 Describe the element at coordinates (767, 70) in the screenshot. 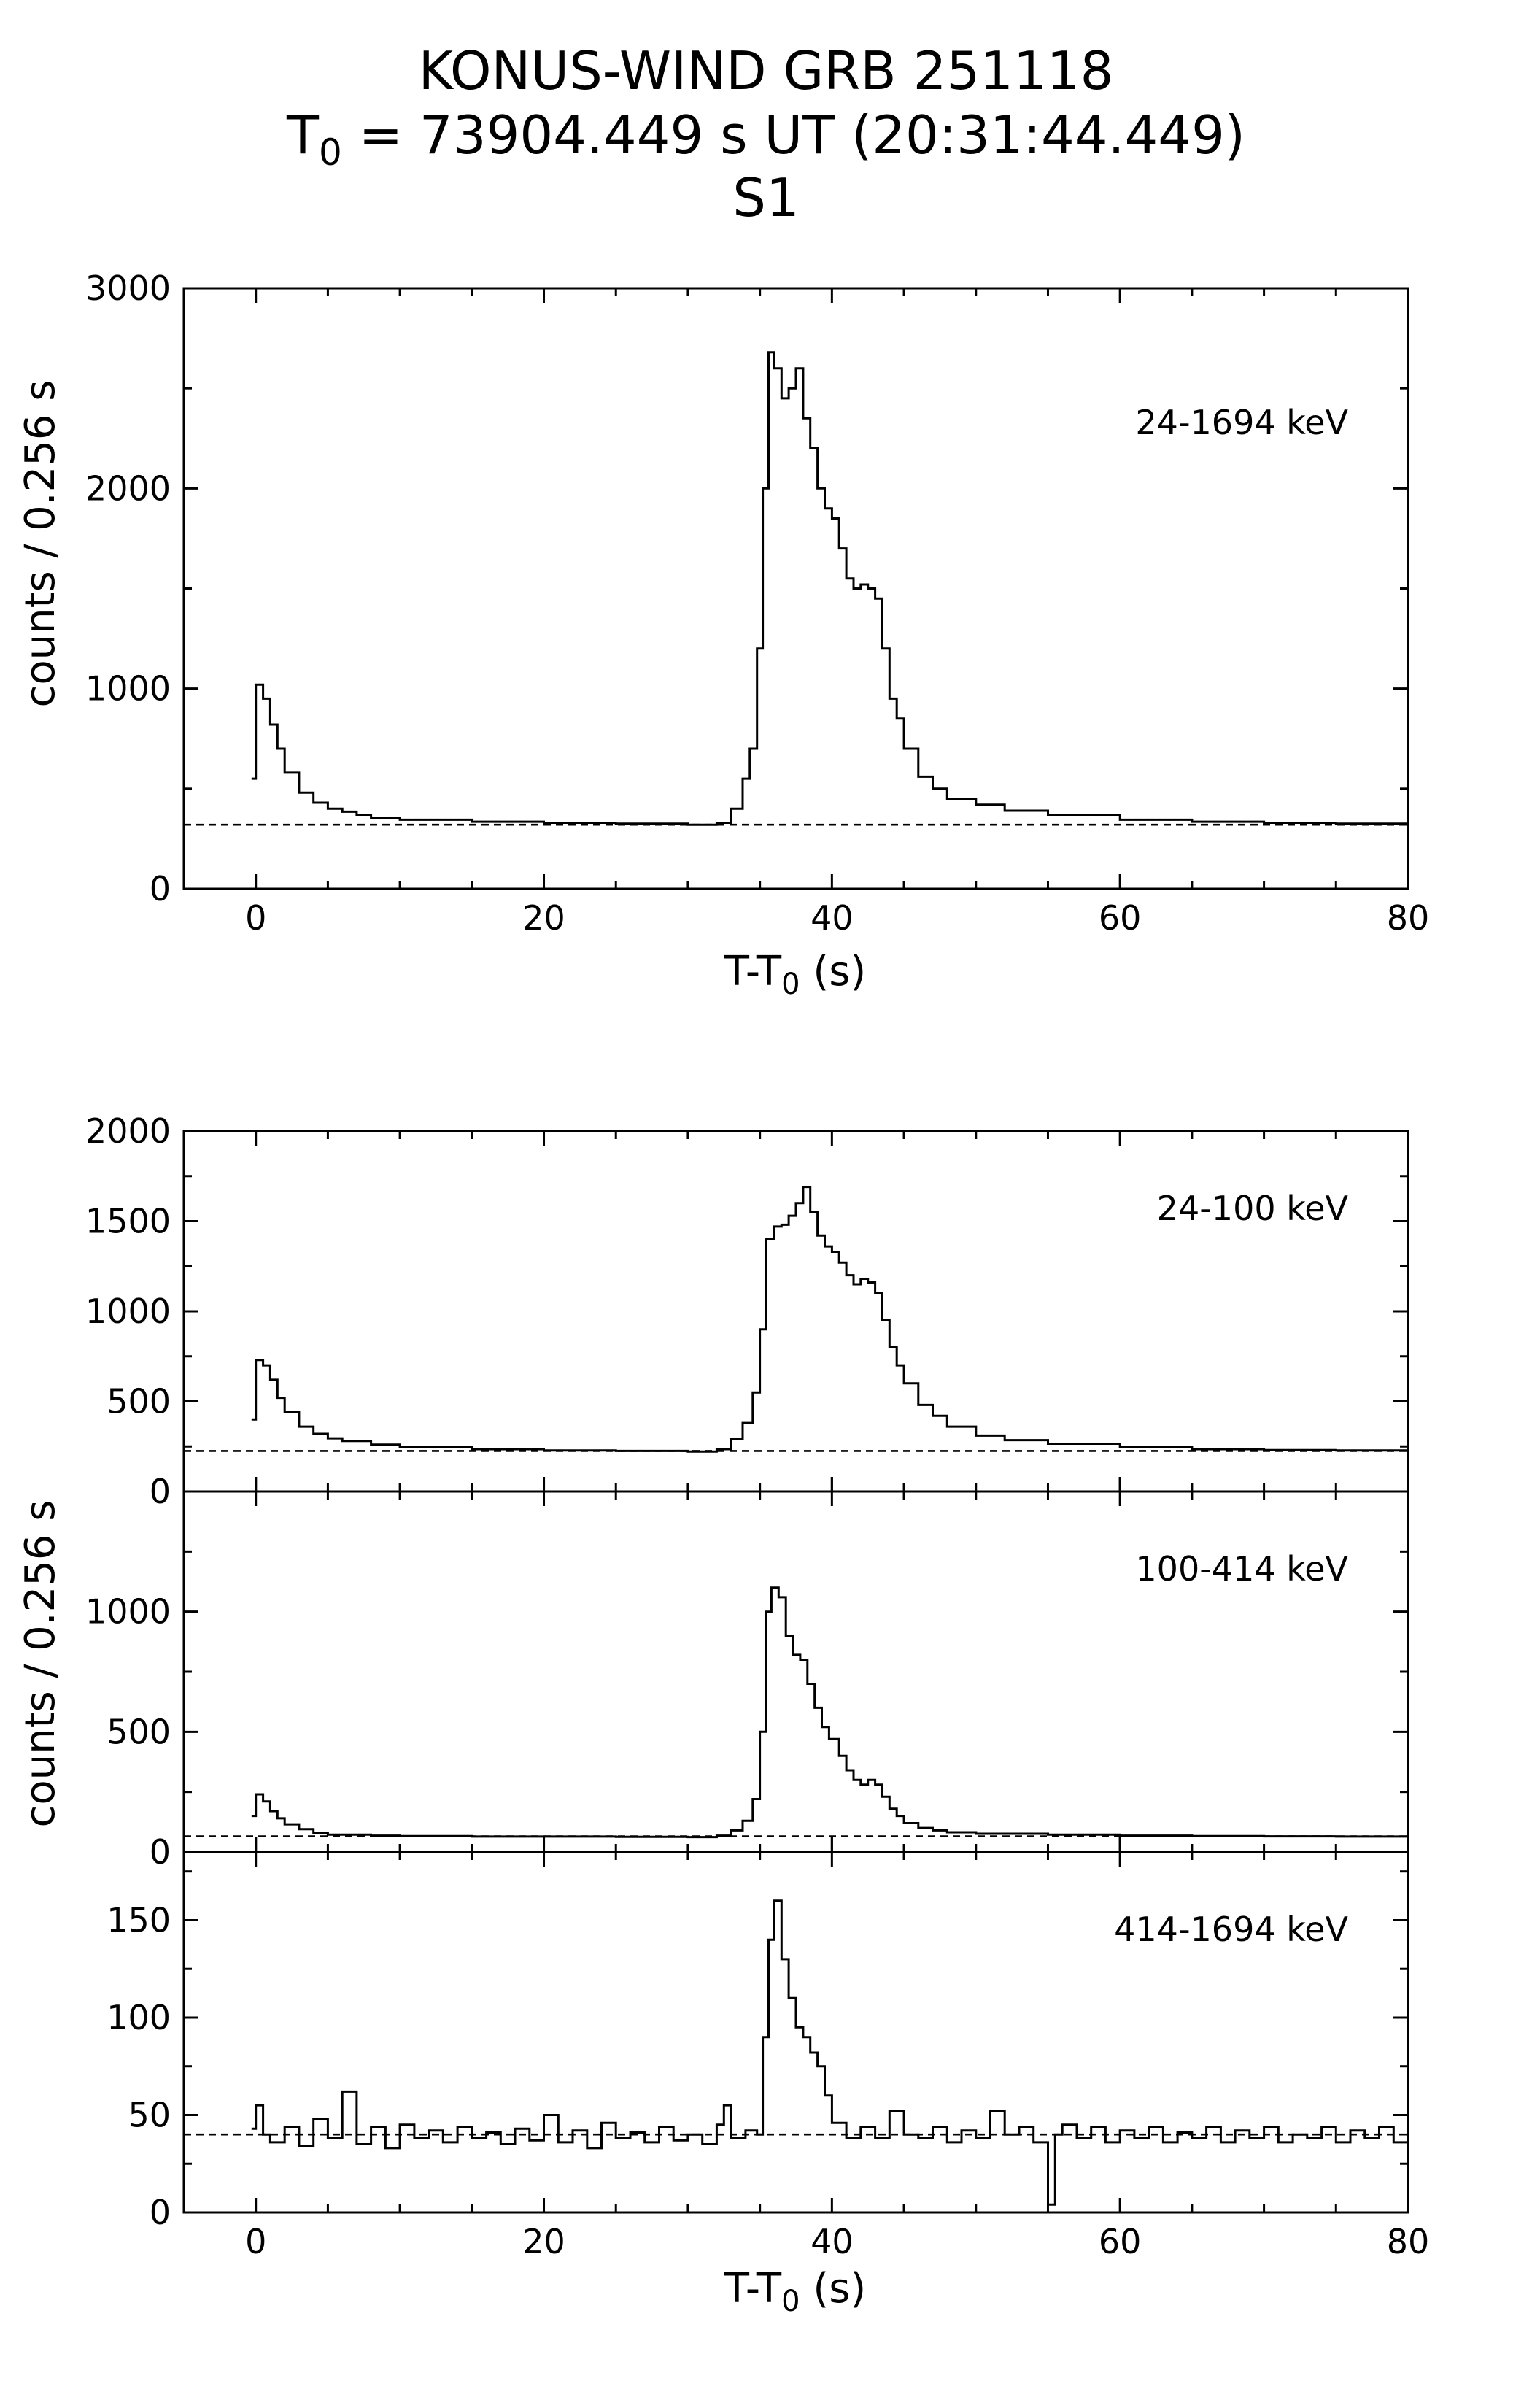

I see `figure-title-line1: KONUS-WIND GRB 251118` at that location.